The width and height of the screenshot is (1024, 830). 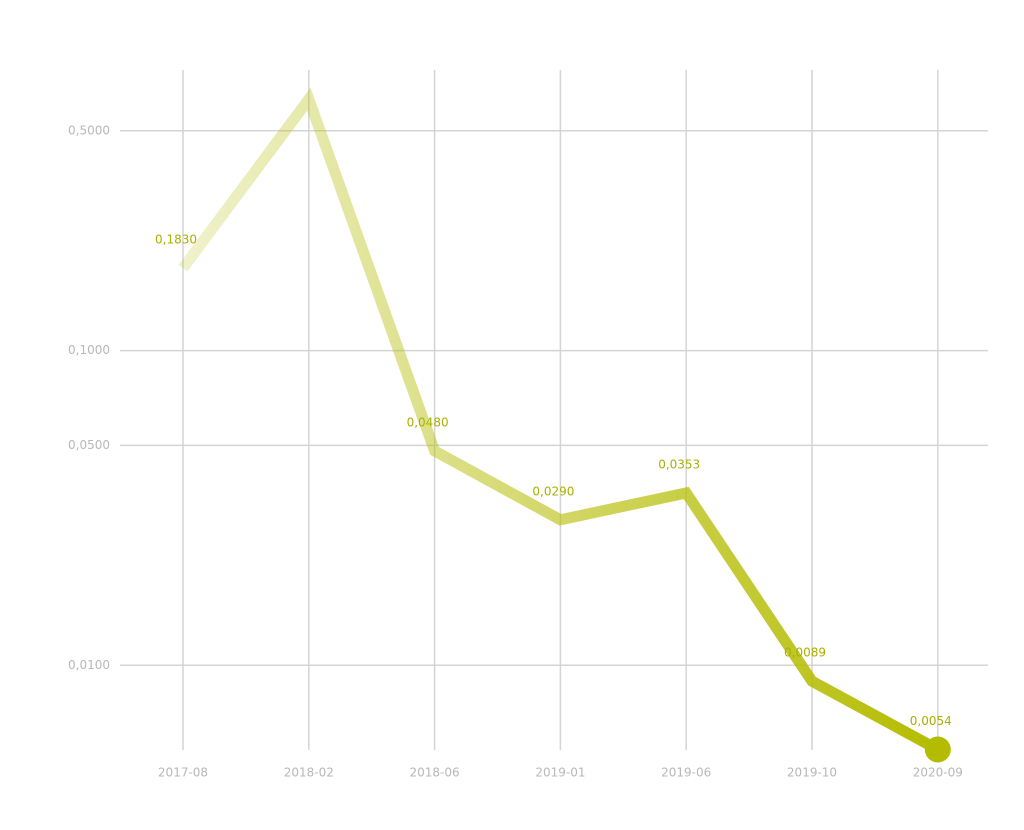 I want to click on data-label: 0,0054, so click(x=931, y=721).